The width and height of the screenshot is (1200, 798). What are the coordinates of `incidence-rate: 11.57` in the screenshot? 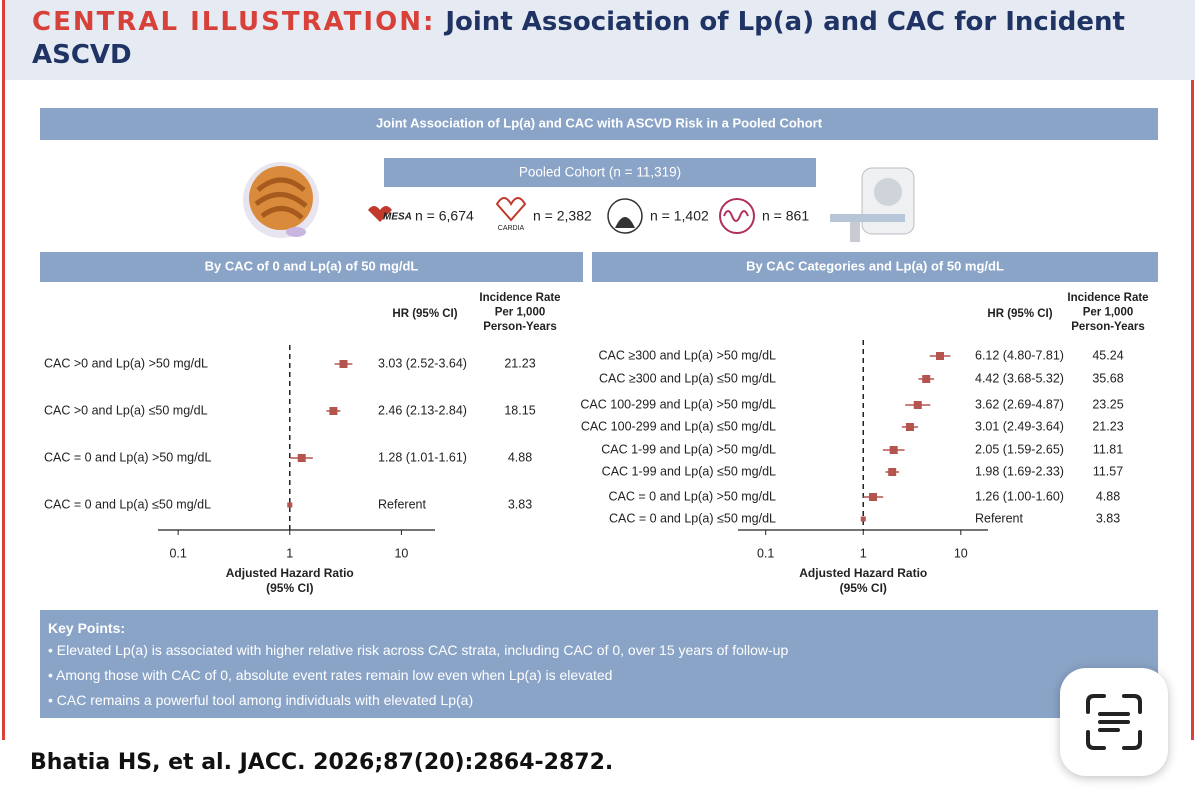 It's located at (1108, 471).